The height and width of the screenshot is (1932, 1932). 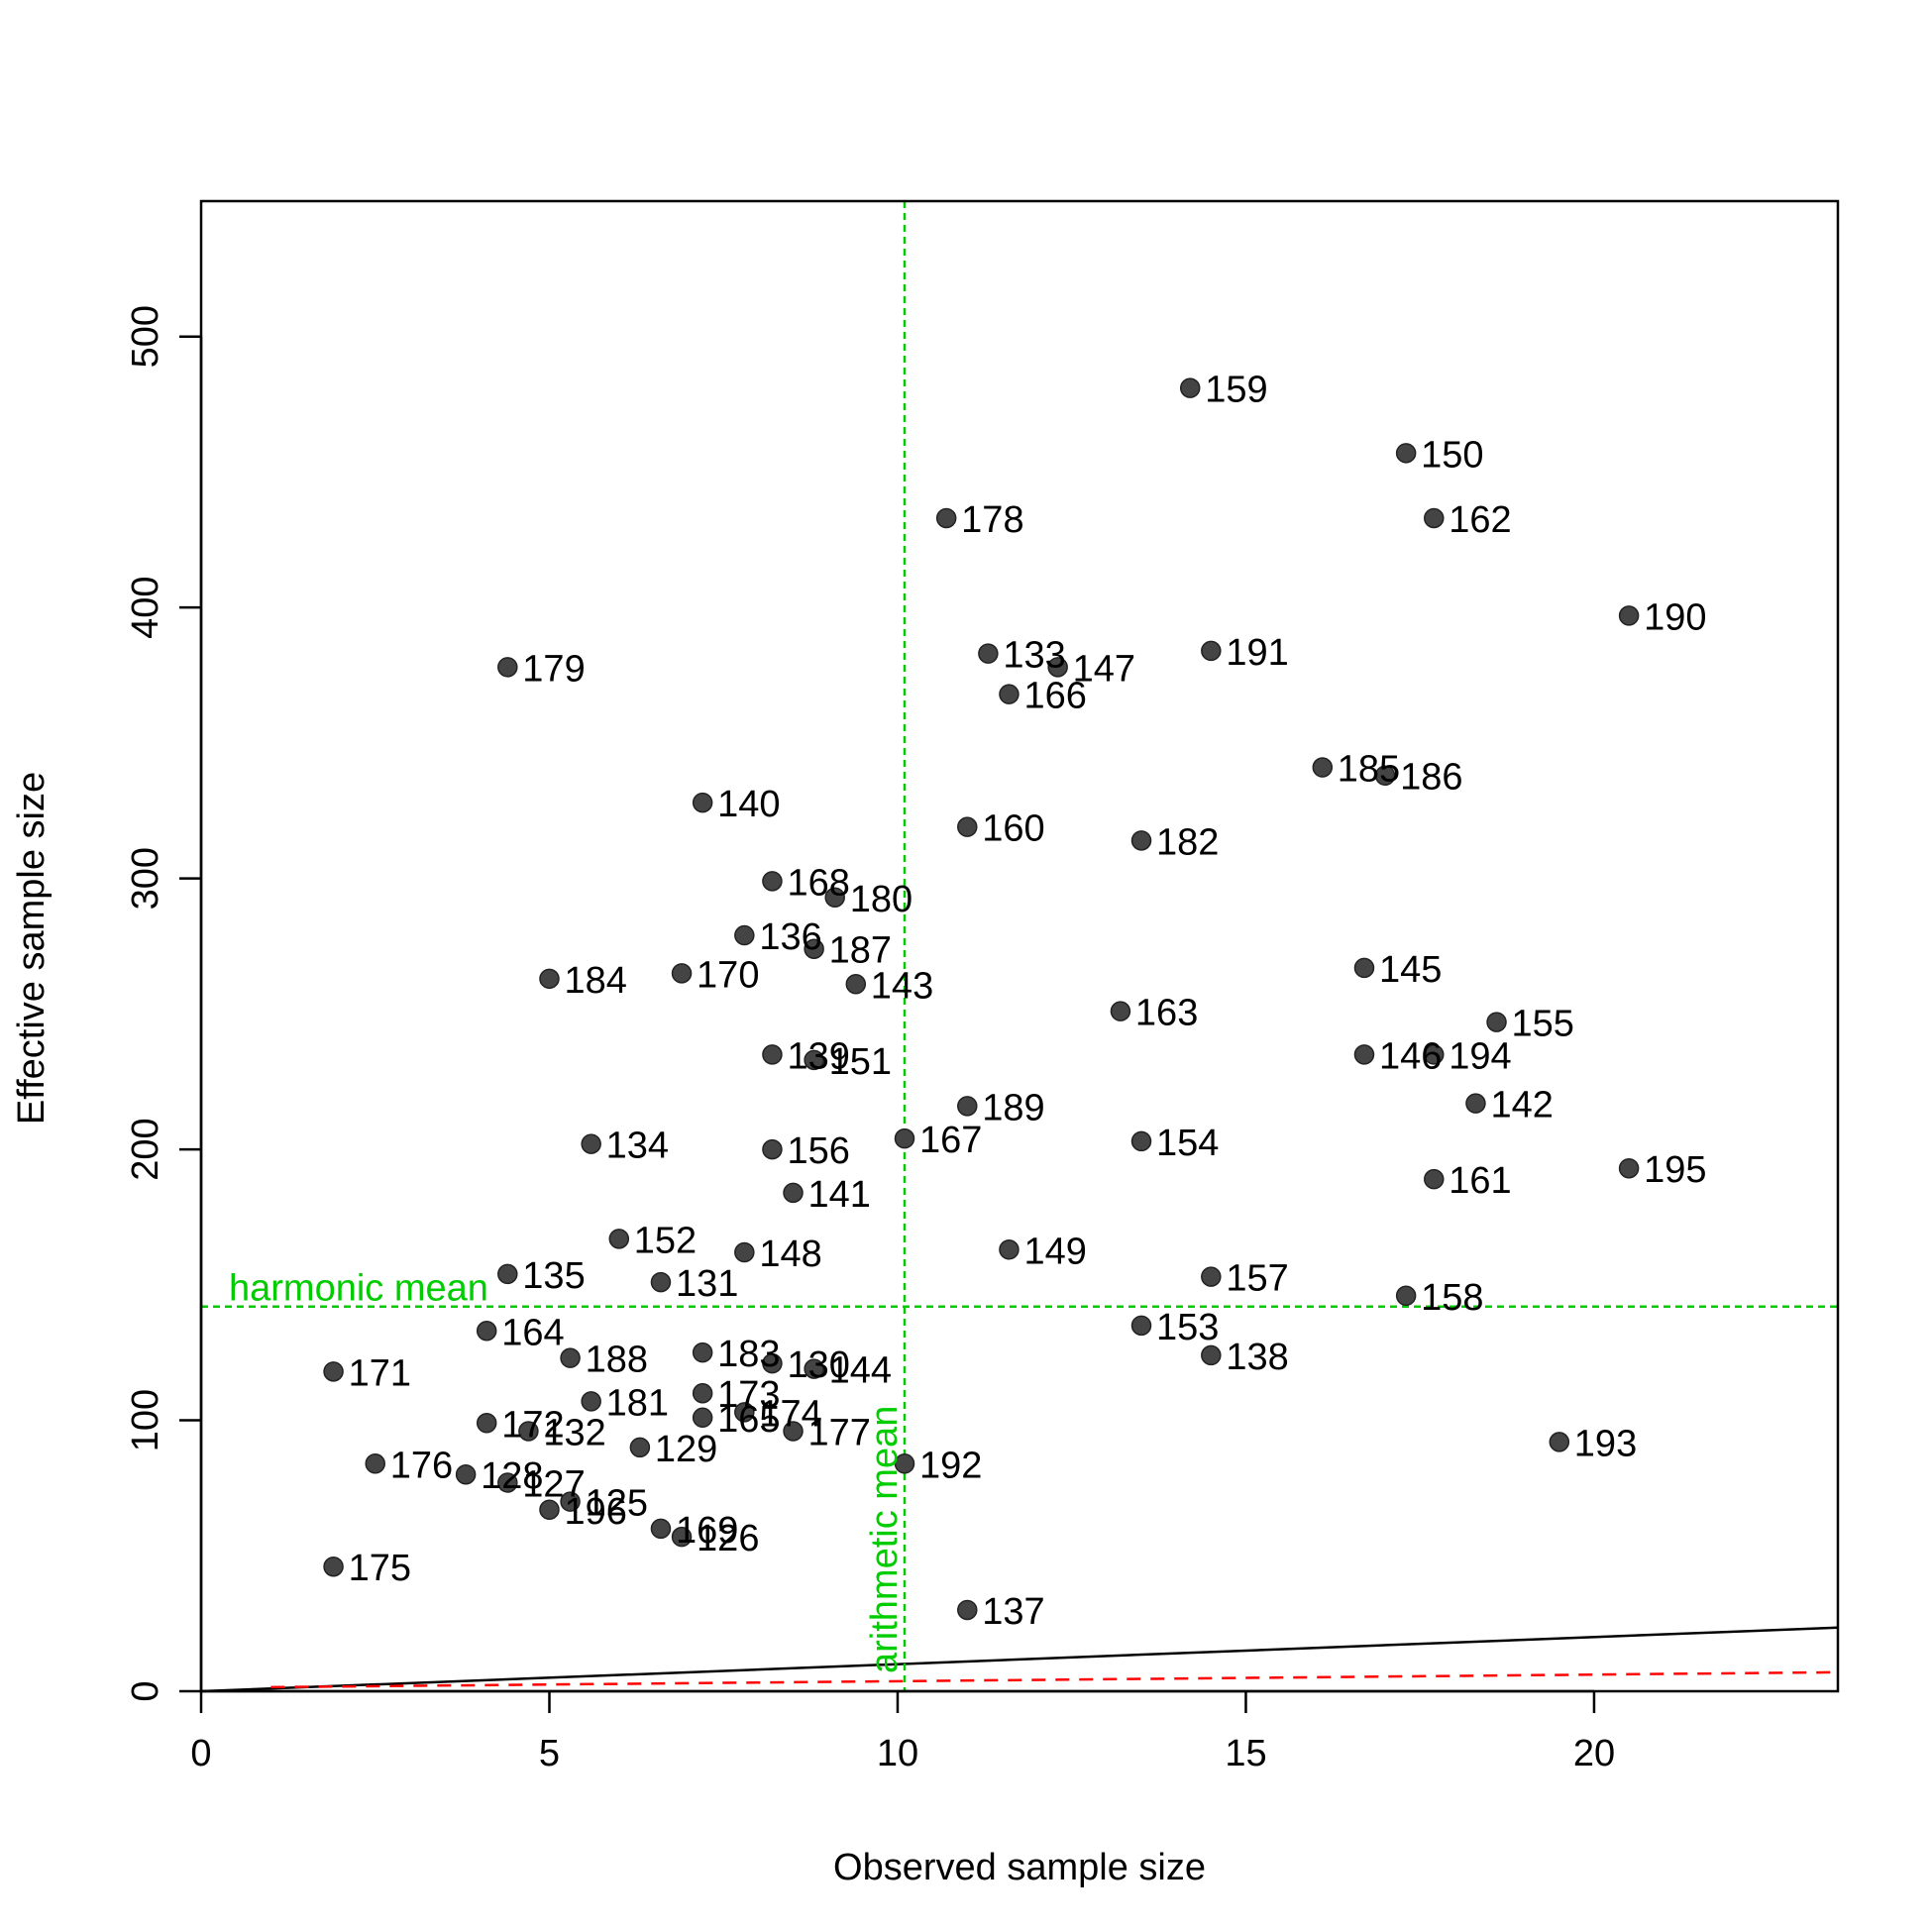 What do you see at coordinates (1013, 1107) in the screenshot?
I see `data-point-label: 189` at bounding box center [1013, 1107].